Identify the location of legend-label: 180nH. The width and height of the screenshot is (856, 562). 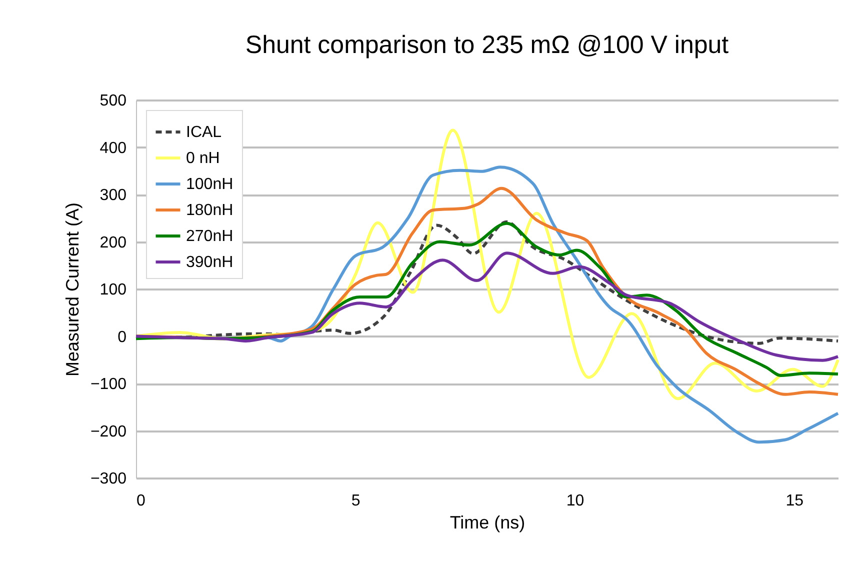
(210, 210).